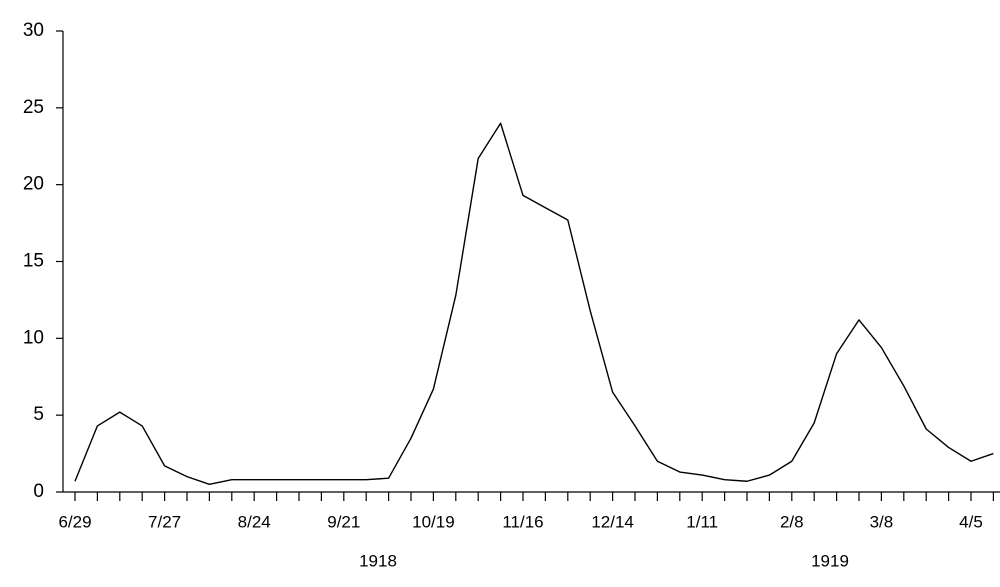  I want to click on y-tick-label: 20, so click(33, 184).